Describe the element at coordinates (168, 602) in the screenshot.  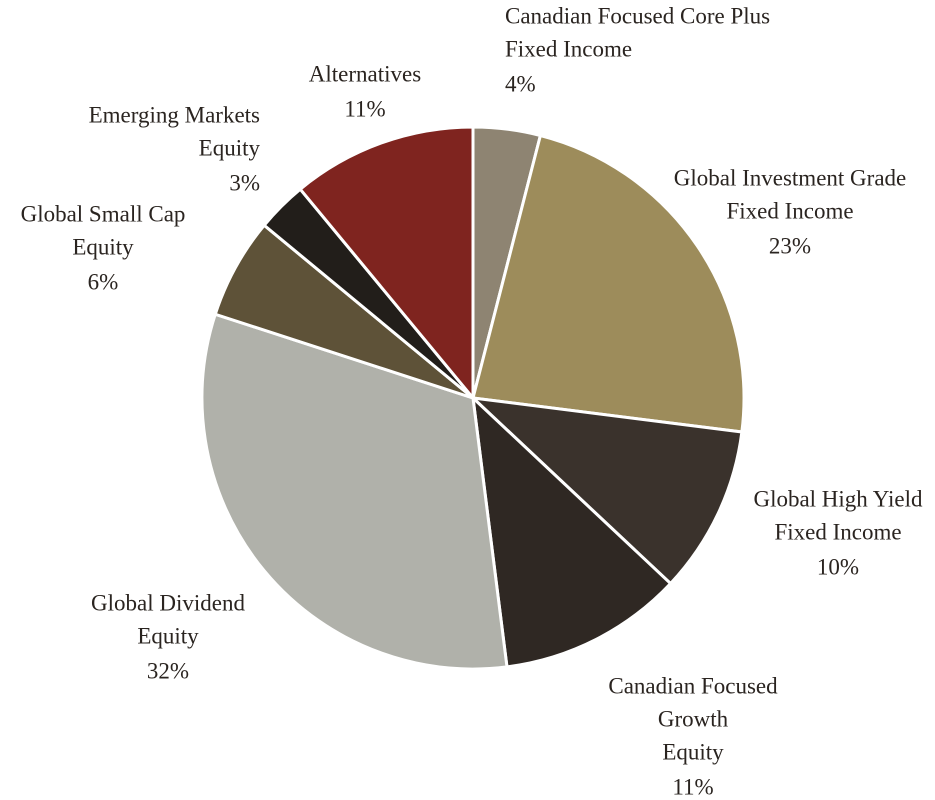
I see `slice-label: Global Dividend` at that location.